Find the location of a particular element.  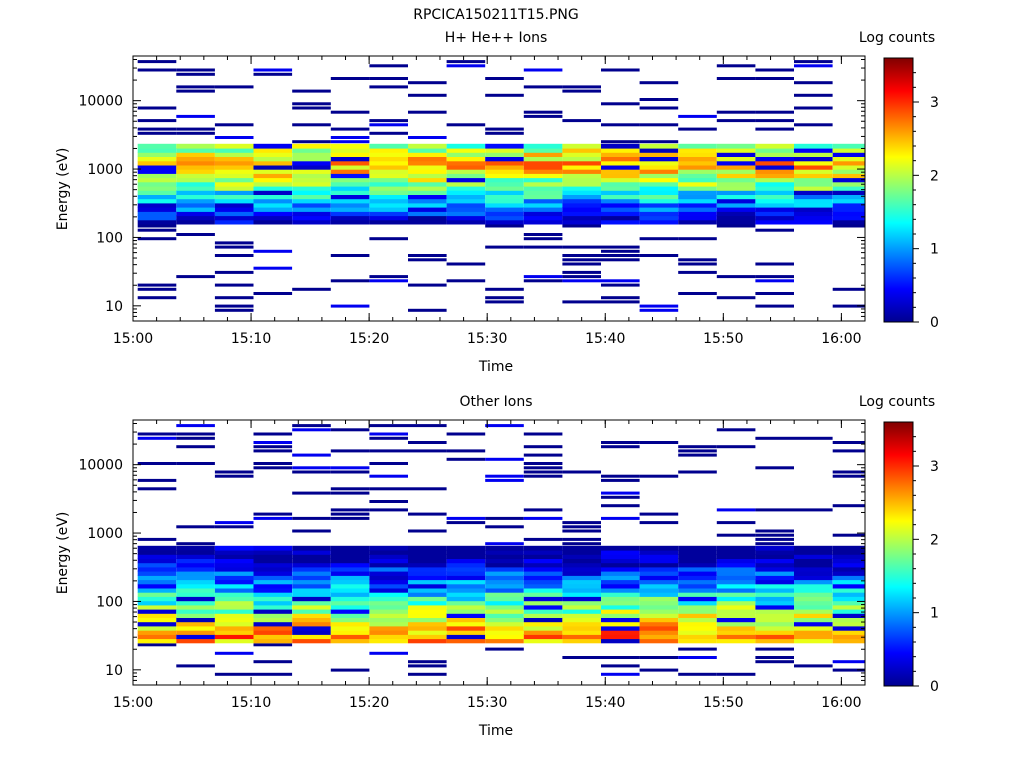

x-tick-label: 15:20 is located at coordinates (369, 703).